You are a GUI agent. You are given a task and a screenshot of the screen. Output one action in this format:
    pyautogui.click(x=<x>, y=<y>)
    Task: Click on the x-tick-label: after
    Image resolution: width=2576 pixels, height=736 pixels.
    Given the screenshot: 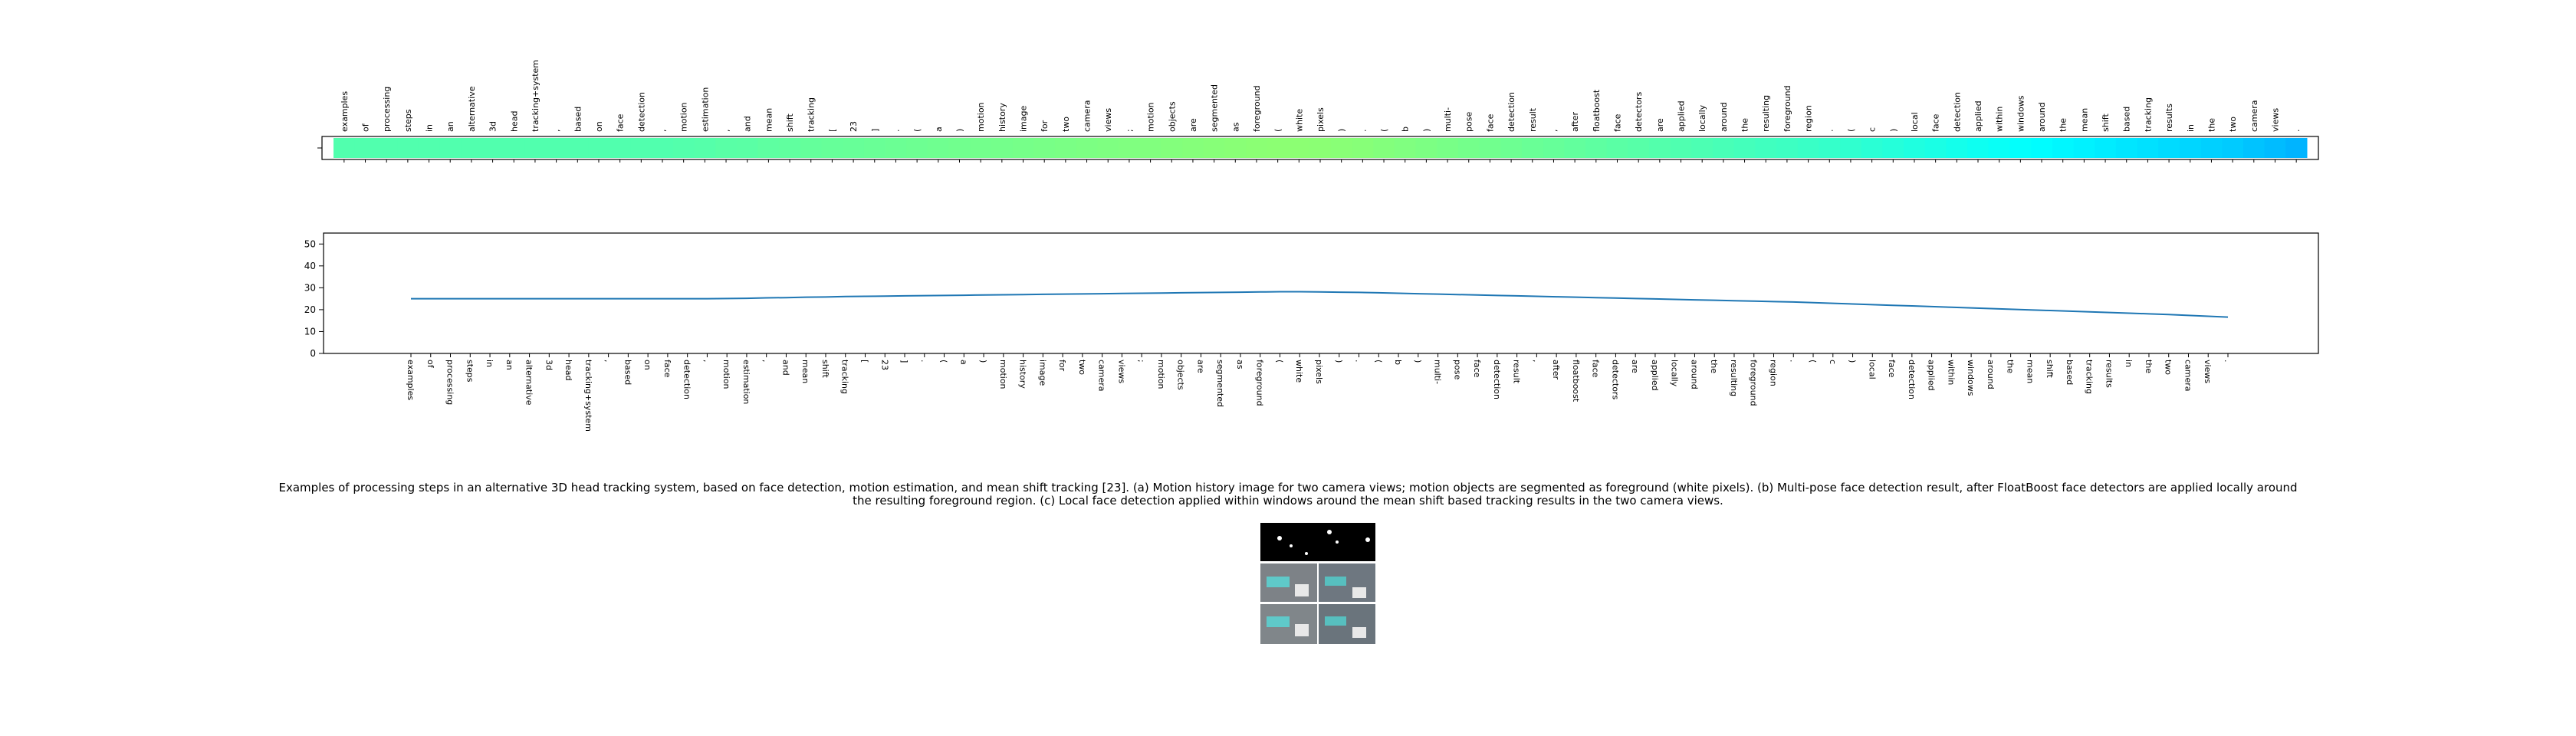 What is the action you would take?
    pyautogui.click(x=1575, y=122)
    